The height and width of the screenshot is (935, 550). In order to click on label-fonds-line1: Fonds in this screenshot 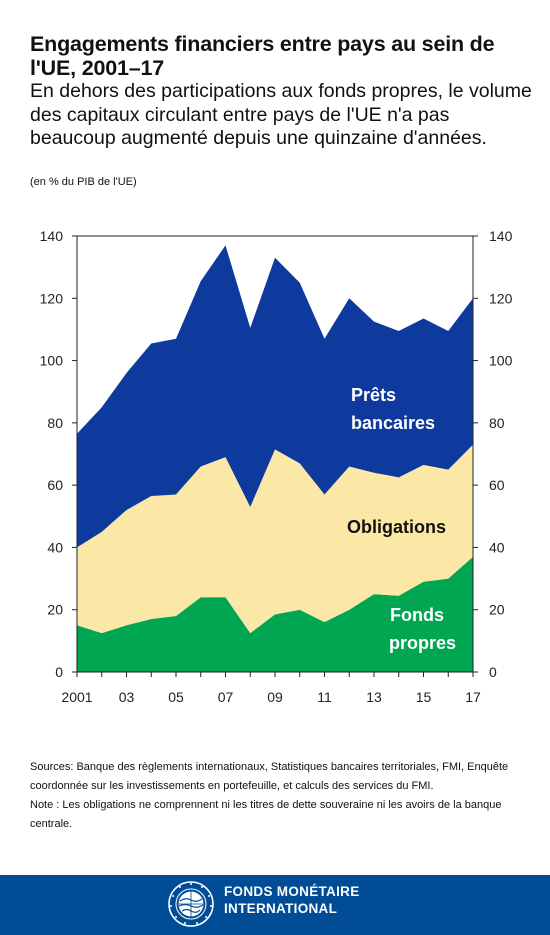, I will do `click(417, 615)`.